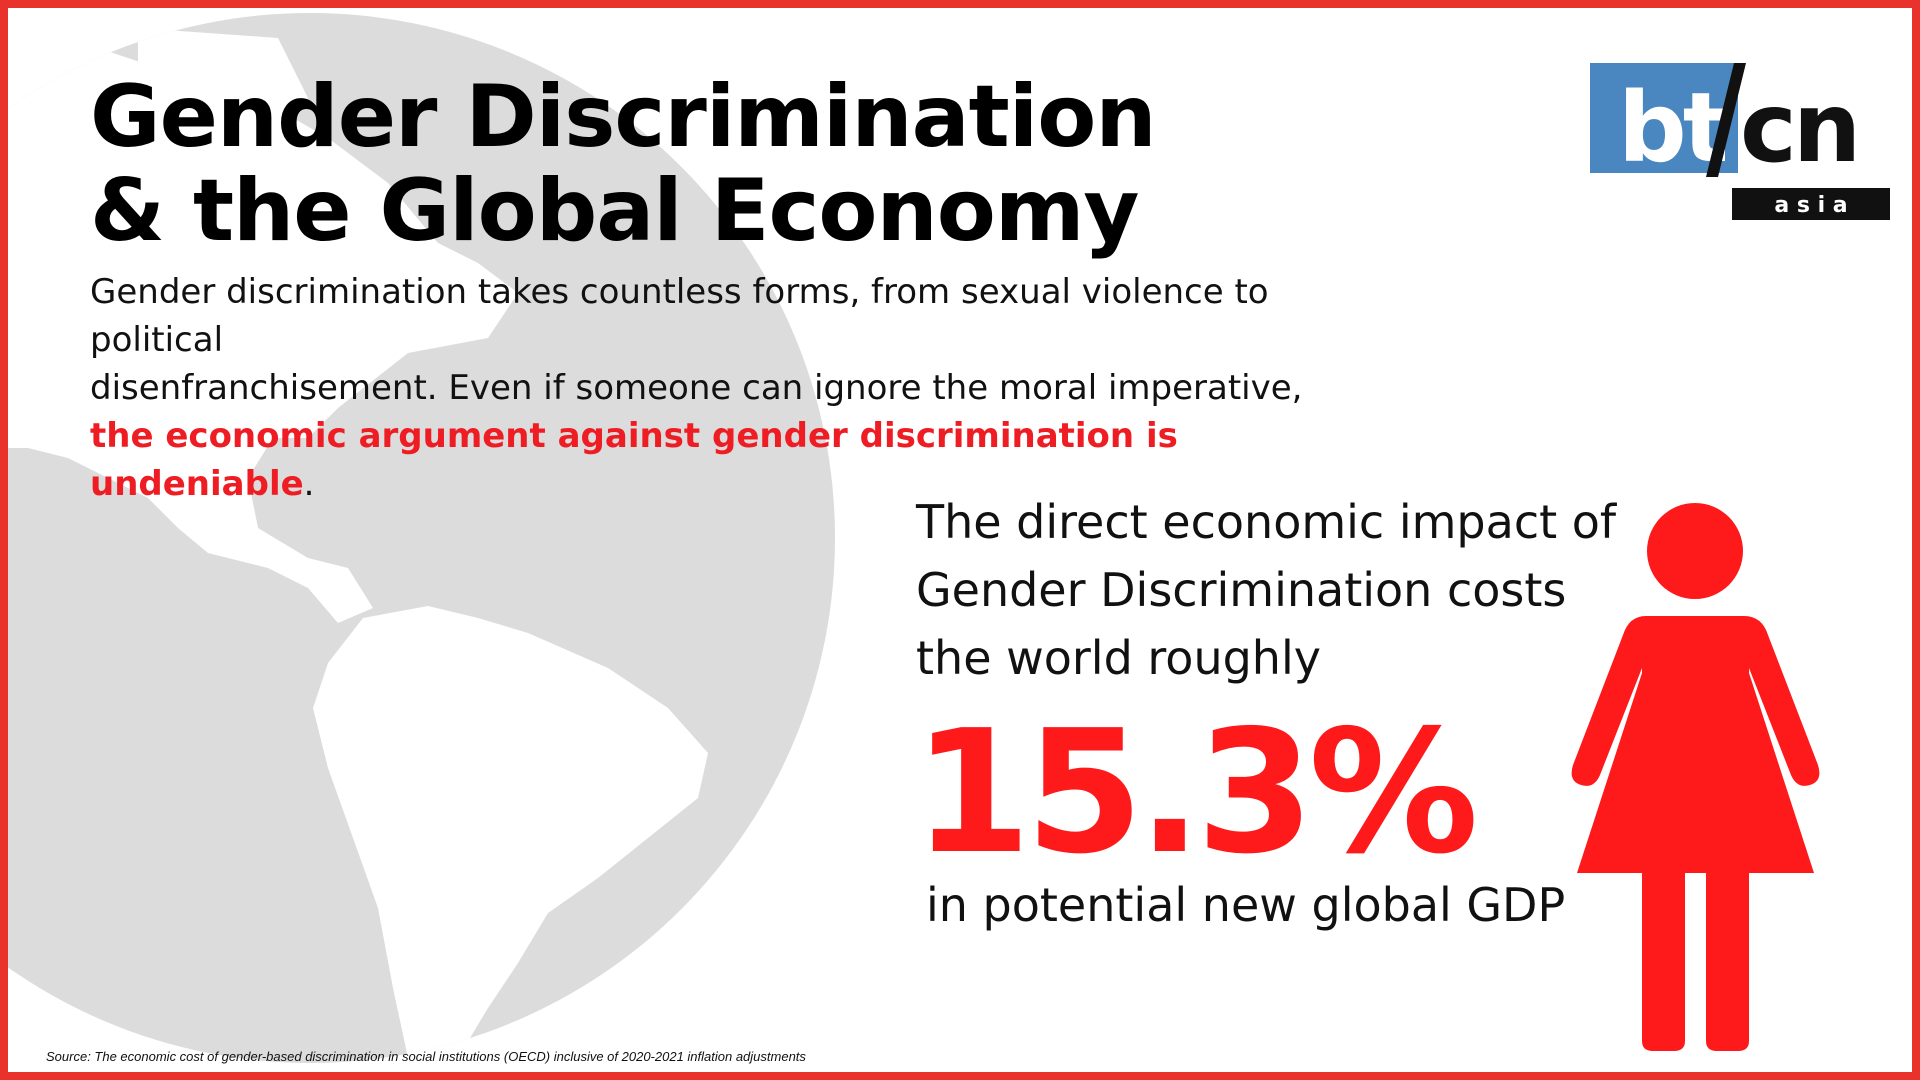 Image resolution: width=1920 pixels, height=1080 pixels. I want to click on intro-end: ., so click(309, 484).